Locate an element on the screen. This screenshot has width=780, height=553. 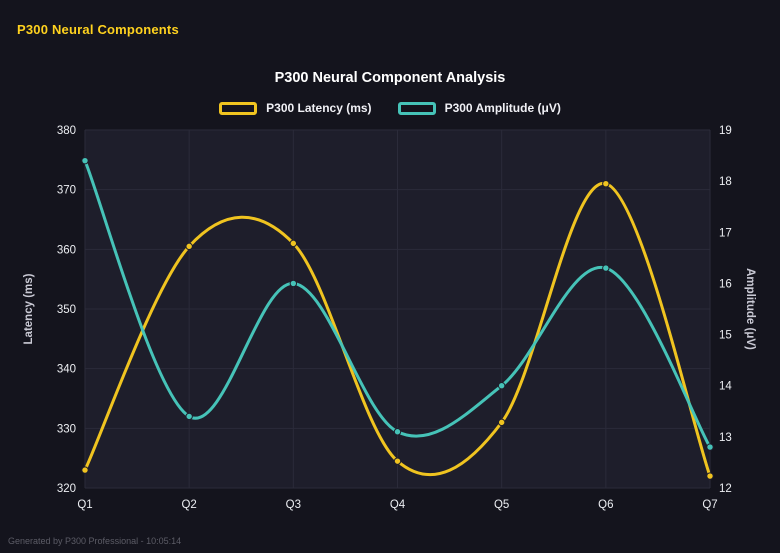
svg-text: Amplitude (μV) is located at coordinates (750, 309).